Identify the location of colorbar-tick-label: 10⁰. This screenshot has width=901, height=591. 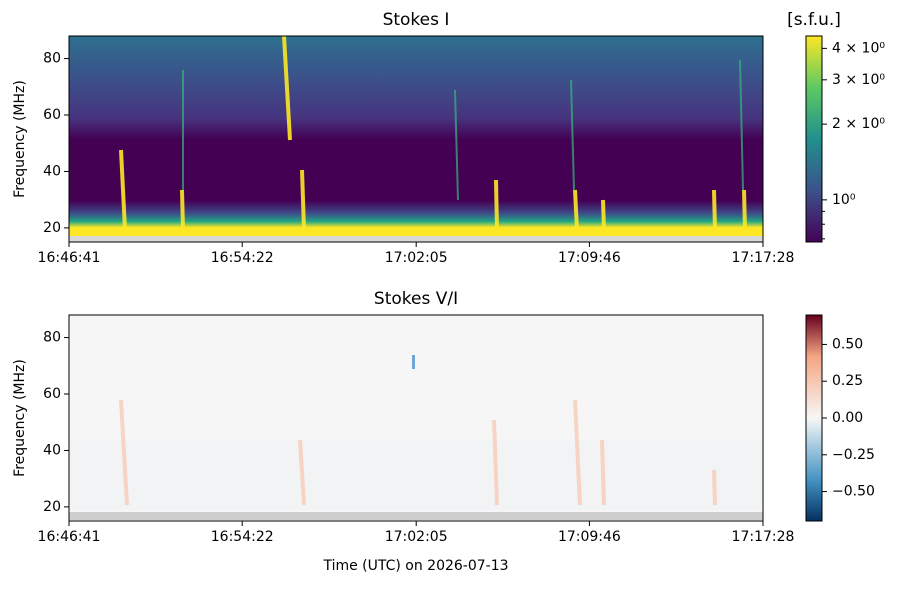
(844, 200).